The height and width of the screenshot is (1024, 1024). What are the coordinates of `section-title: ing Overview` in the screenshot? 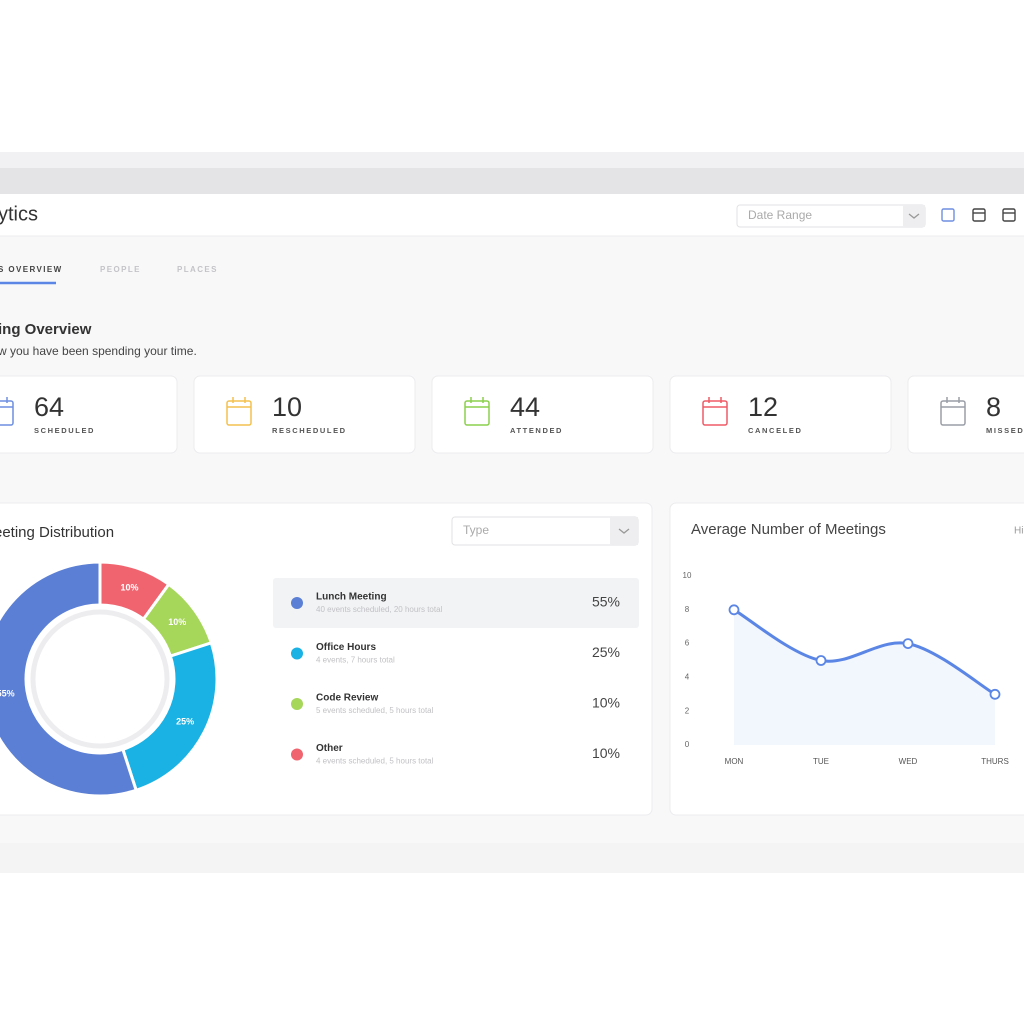 It's located at (46, 329).